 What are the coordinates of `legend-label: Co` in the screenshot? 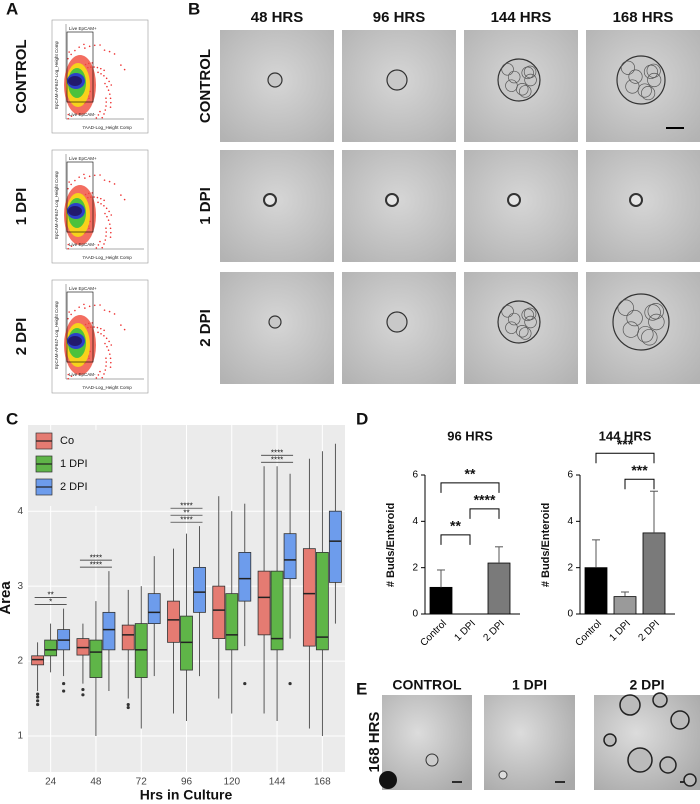 It's located at (67, 441).